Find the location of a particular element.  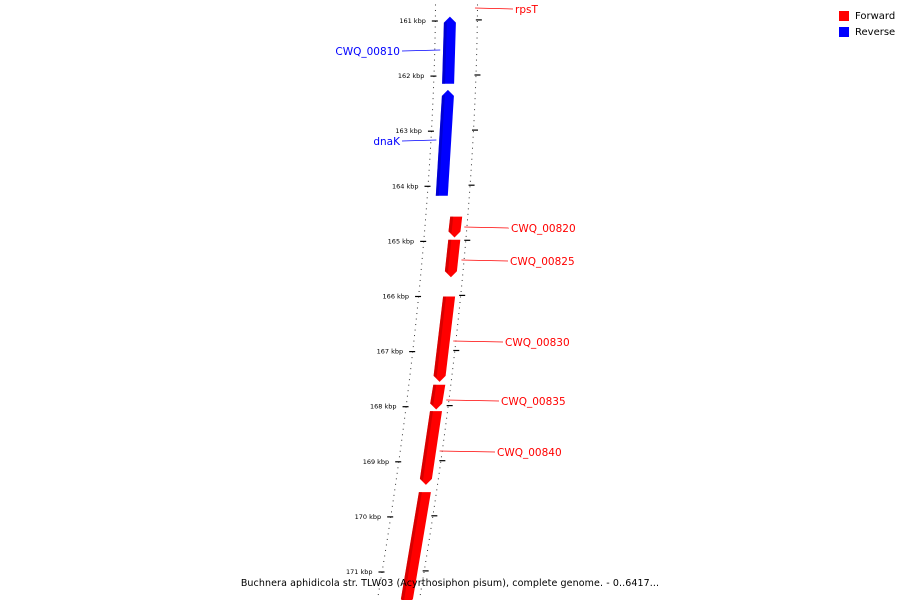

legend-item-reverse: Reverse is located at coordinates (867, 32).